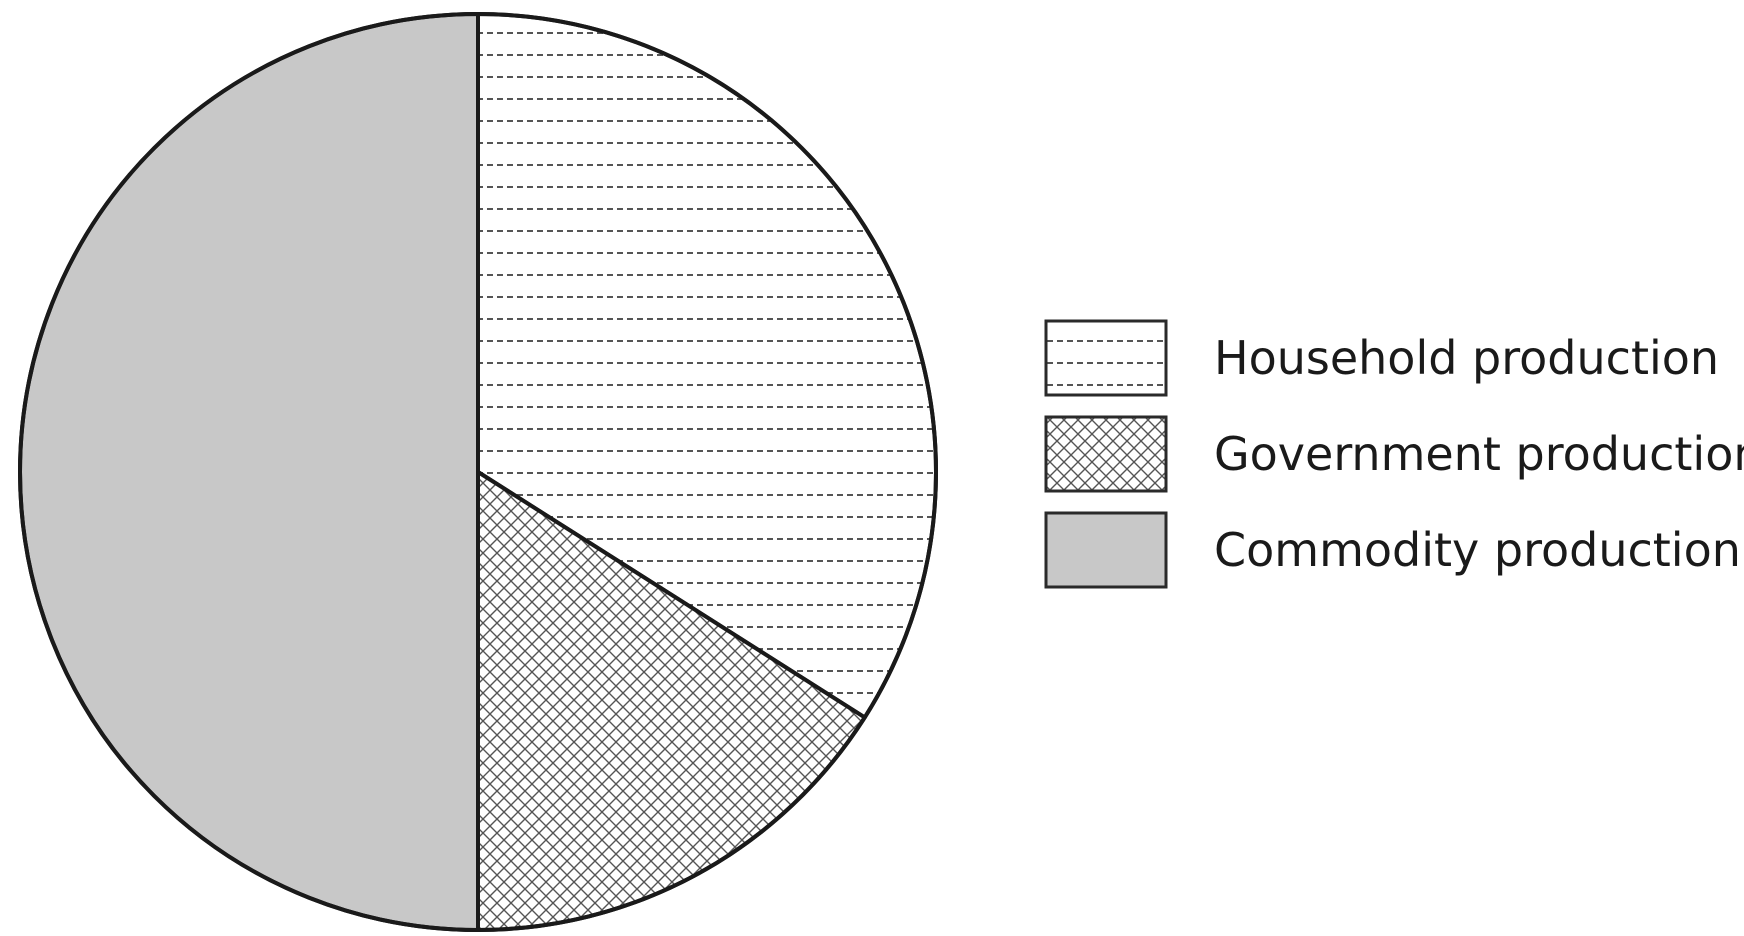 This screenshot has height=936, width=1744. I want to click on legend-label-commodity-production: Commodity production, so click(1477, 550).